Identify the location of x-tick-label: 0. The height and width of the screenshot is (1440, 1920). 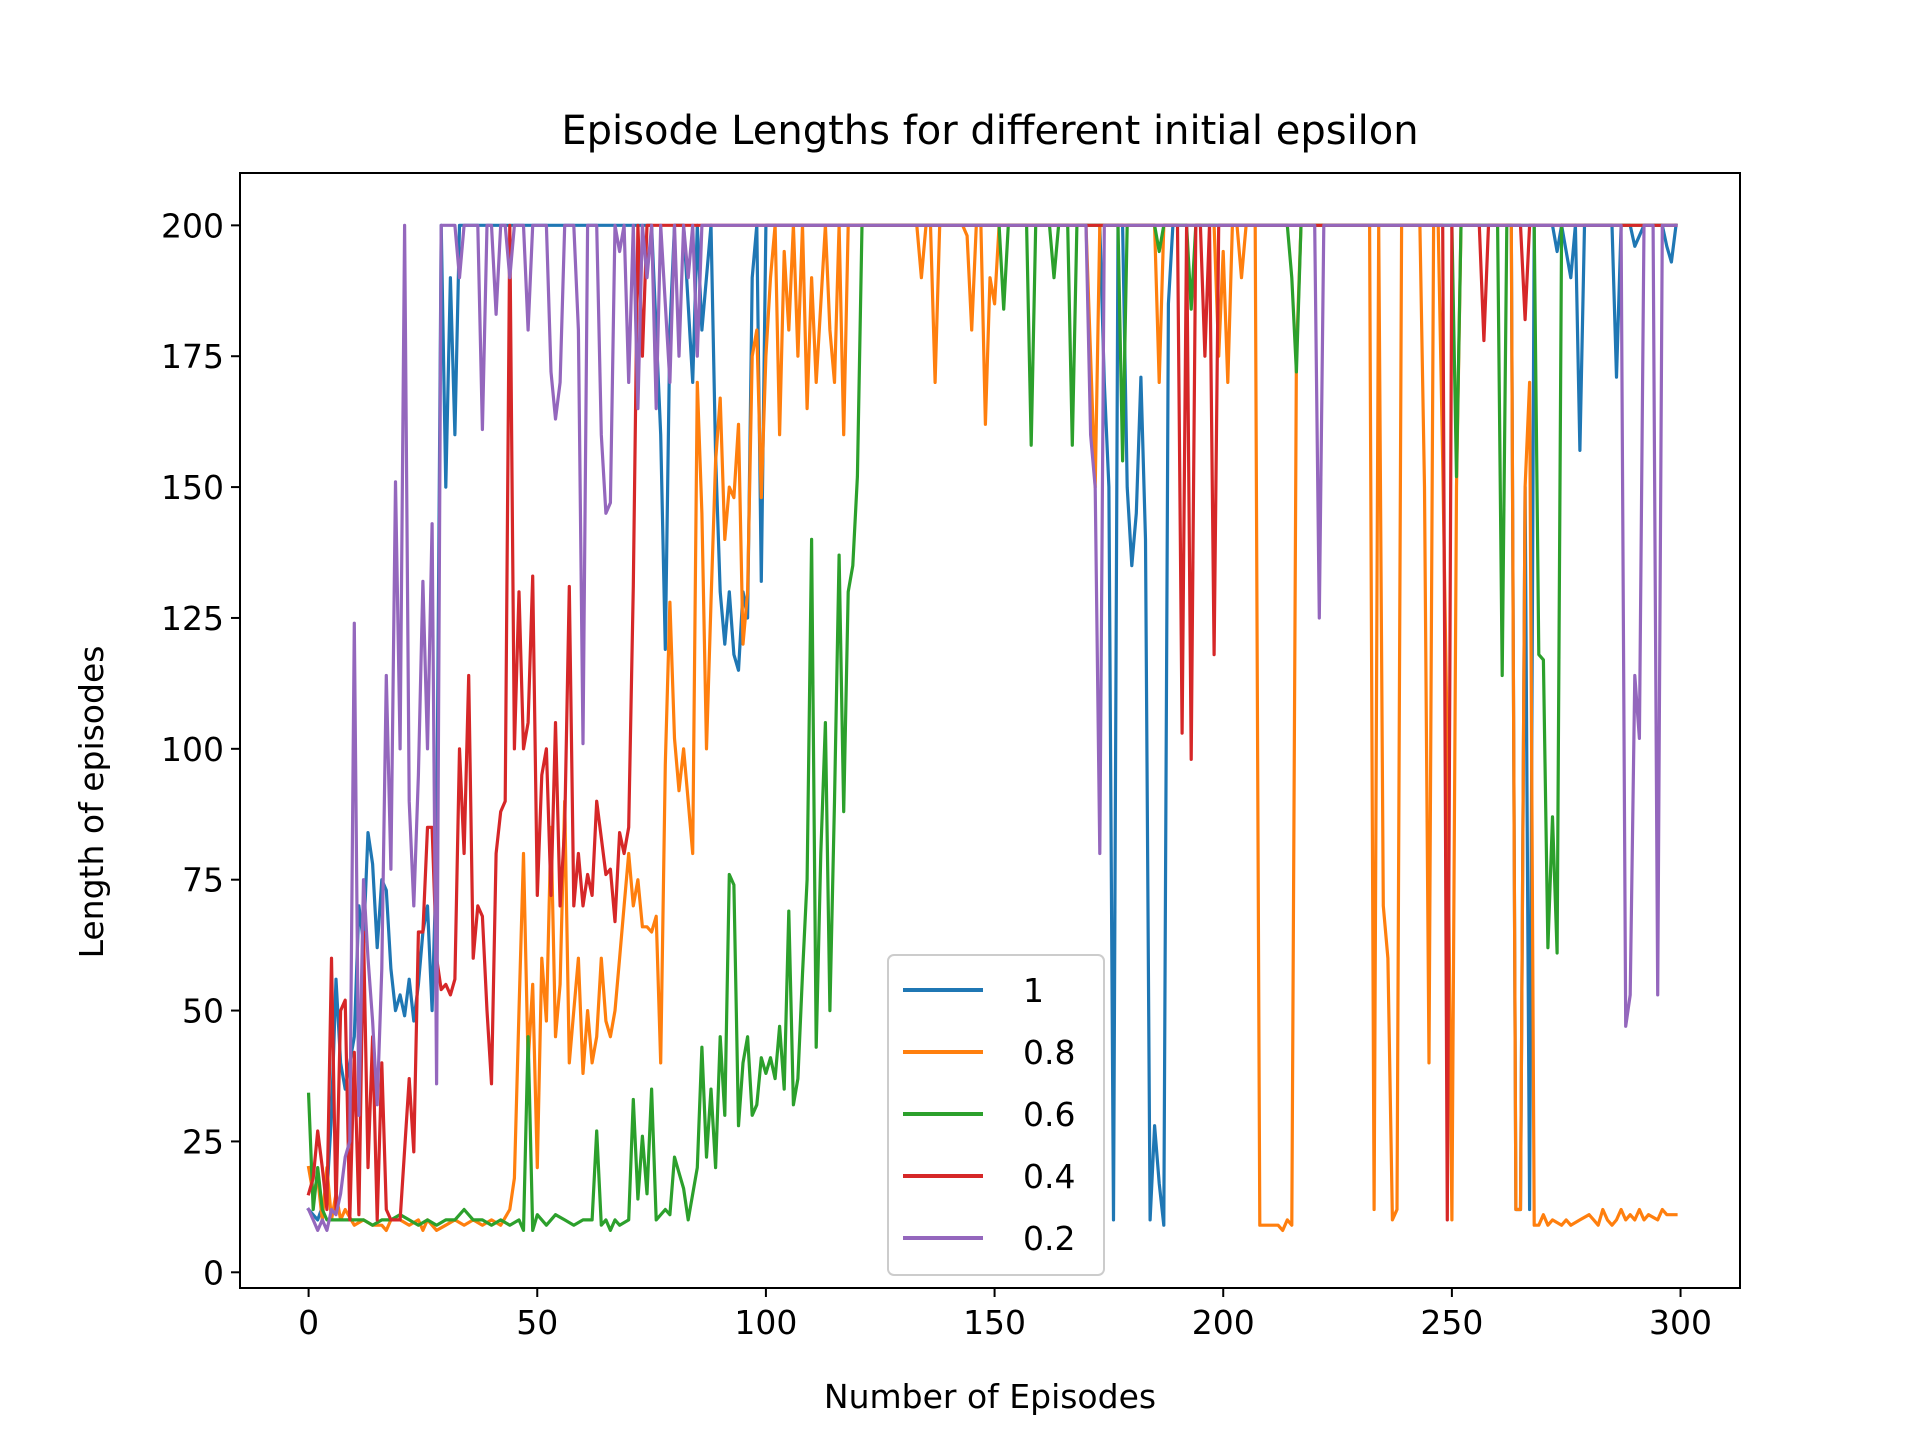
(308, 1322).